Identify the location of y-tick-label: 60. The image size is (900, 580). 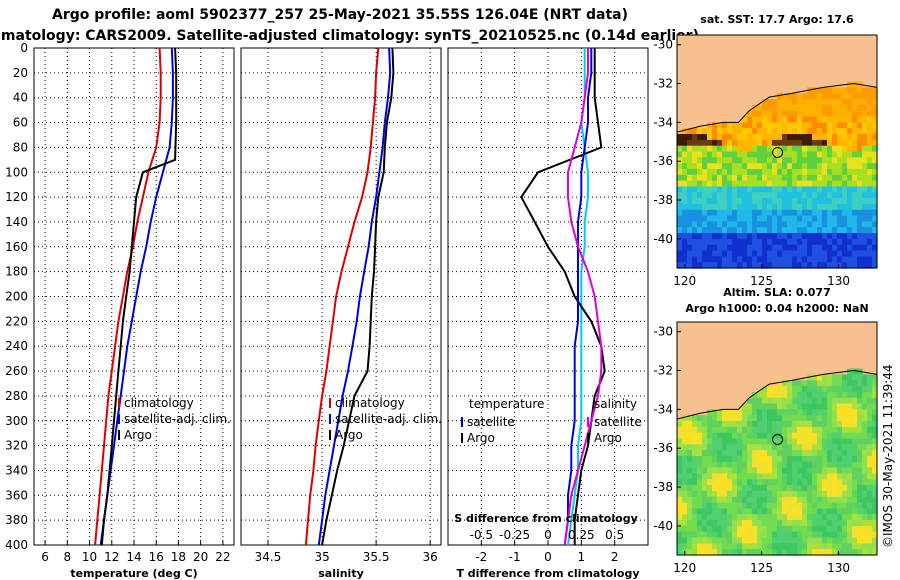
(20, 123).